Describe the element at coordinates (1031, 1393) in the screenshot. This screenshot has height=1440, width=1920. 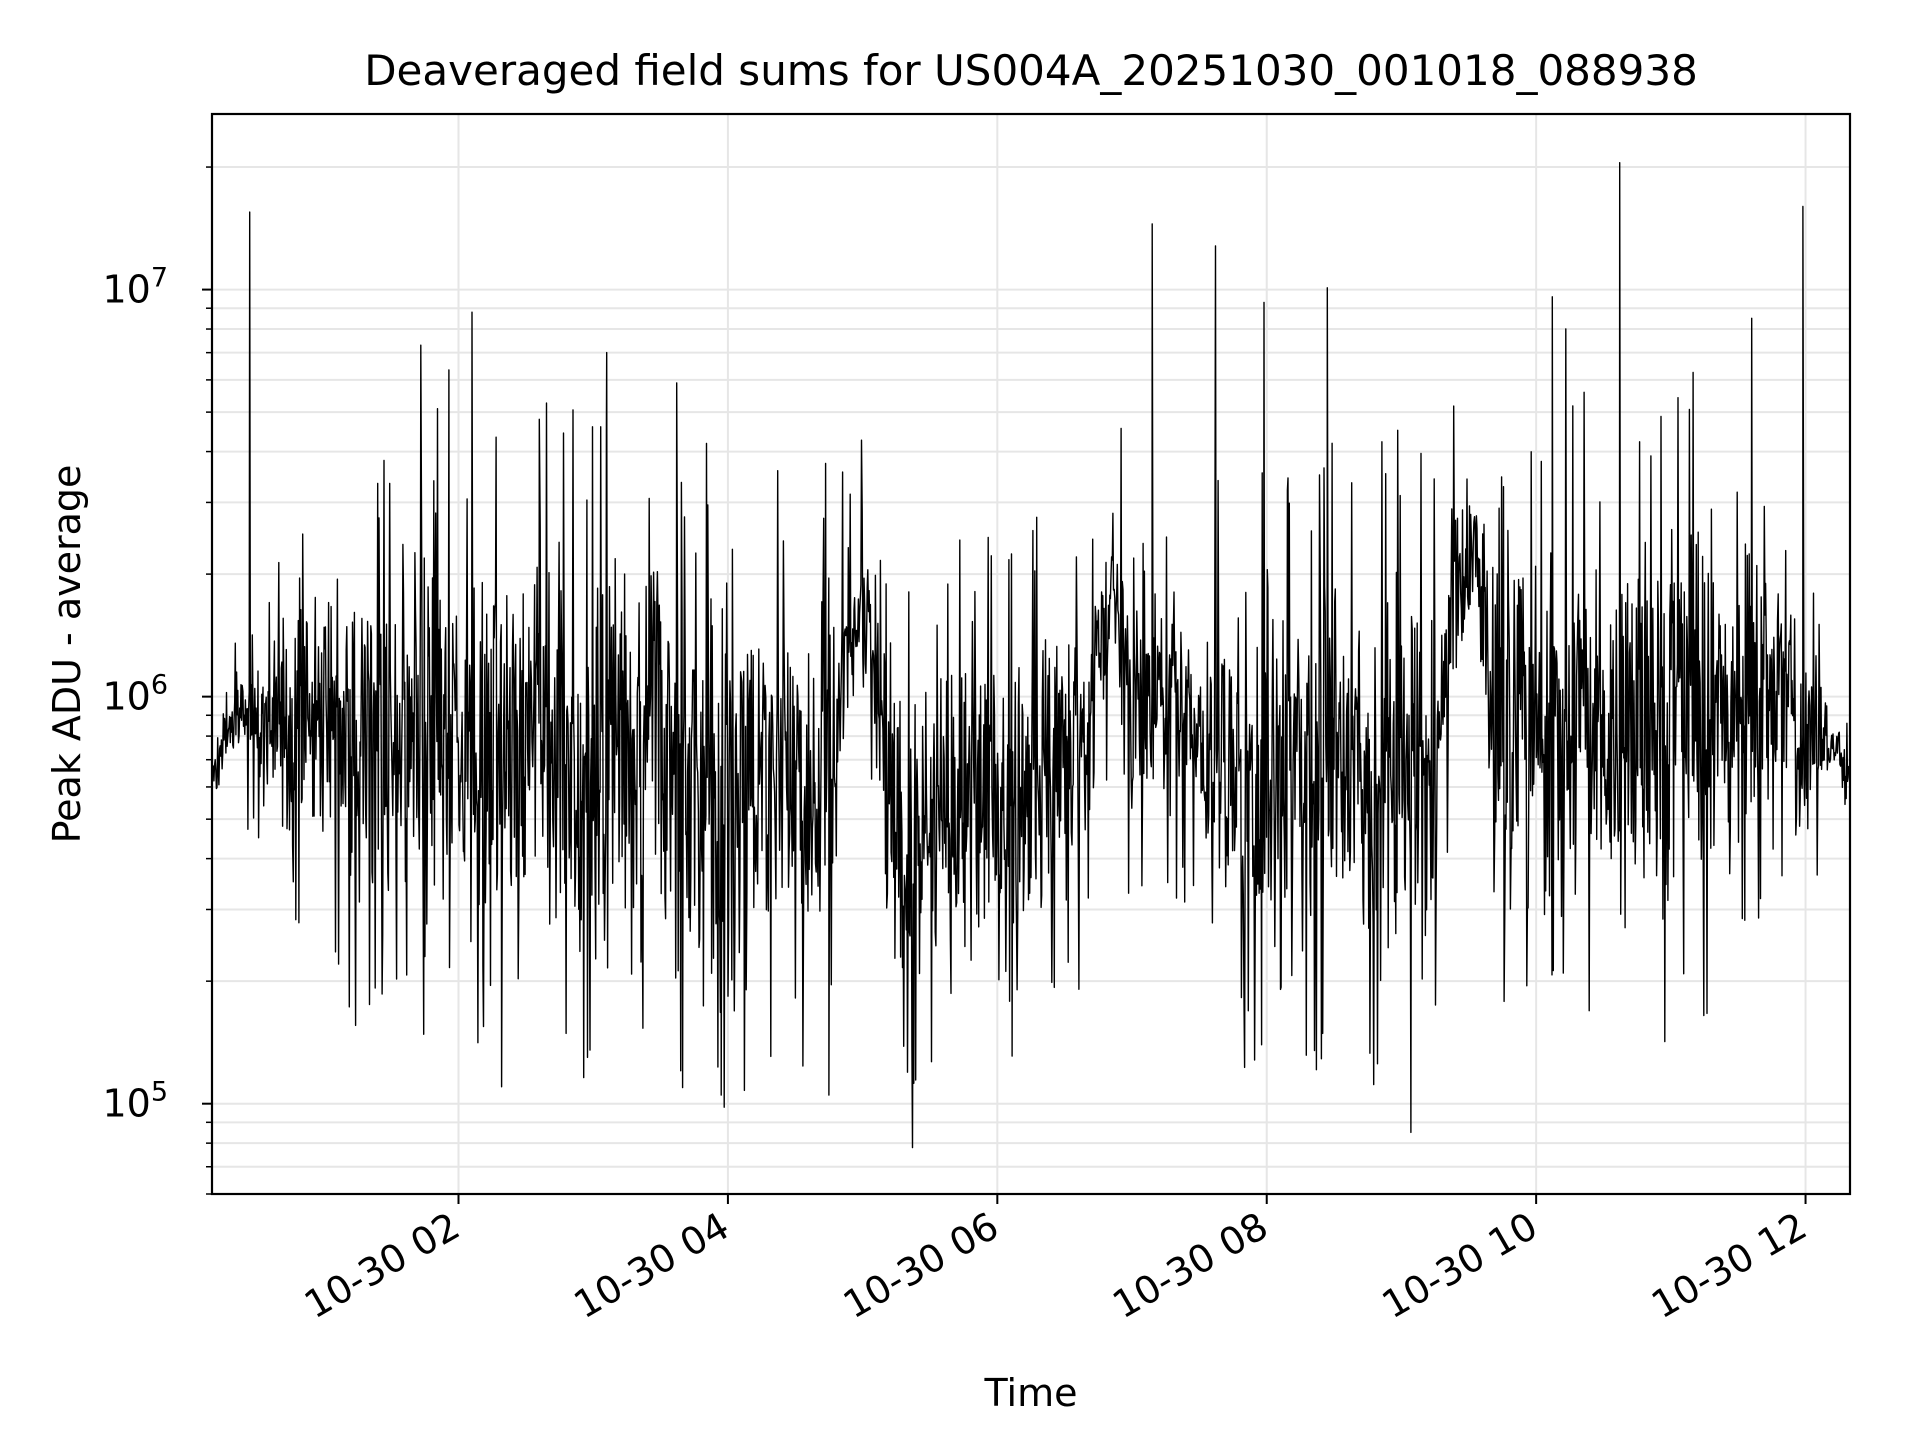
I see `x-axis-label: Time` at that location.